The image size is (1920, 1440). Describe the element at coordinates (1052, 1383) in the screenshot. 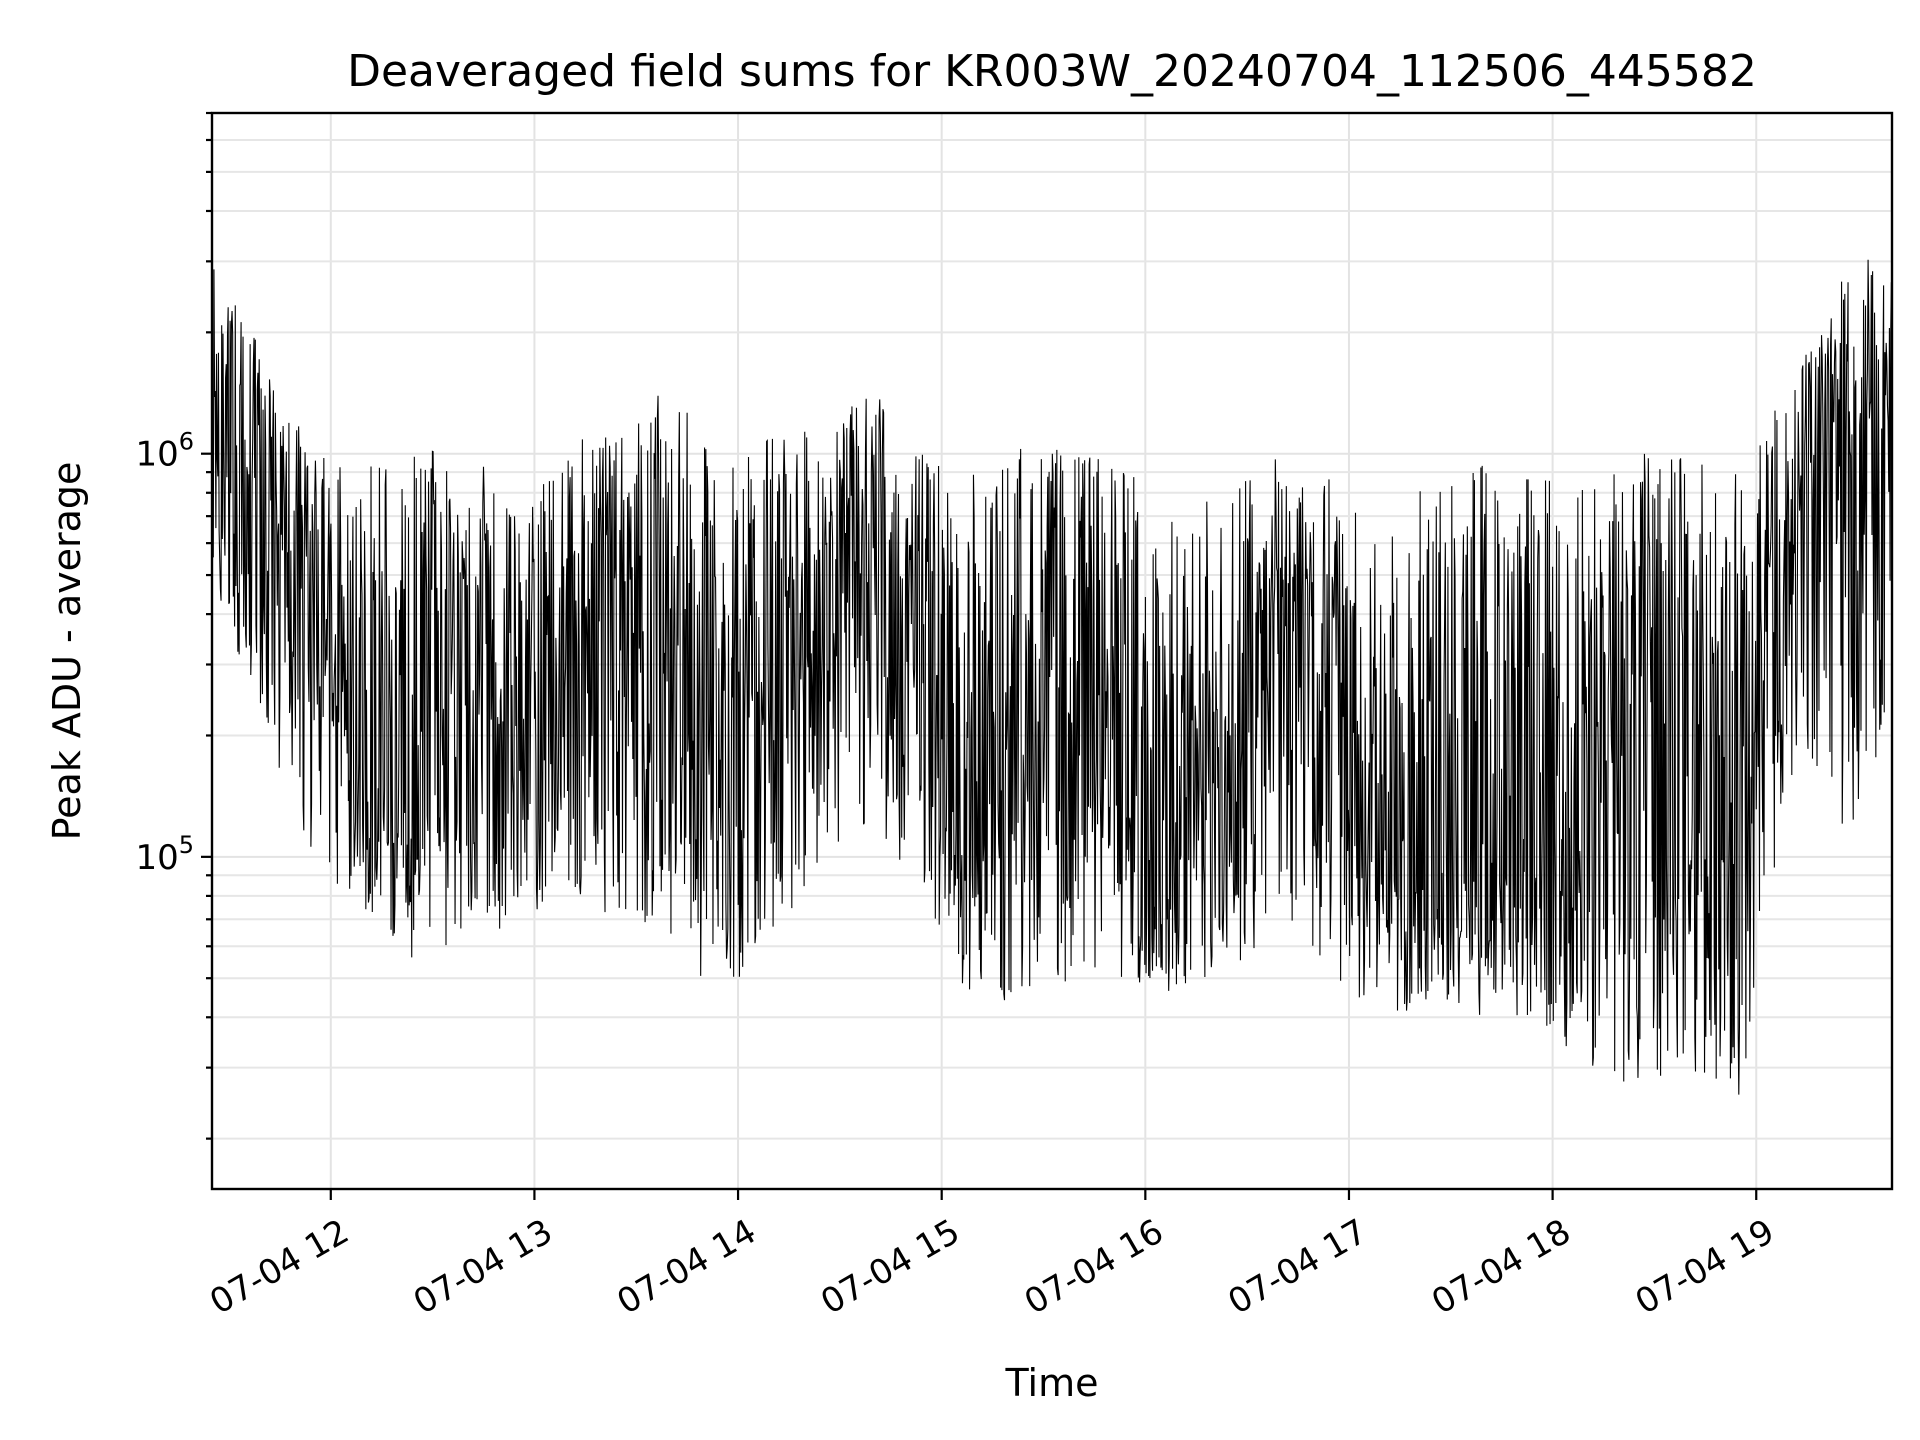

I see `x-axis-label: Time` at that location.